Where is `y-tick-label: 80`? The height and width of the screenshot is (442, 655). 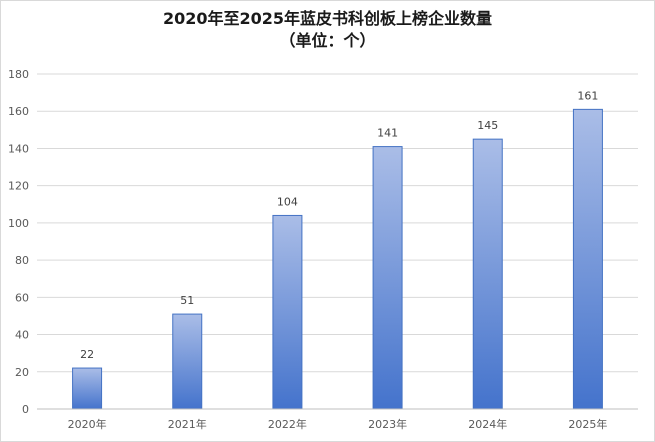 y-tick-label: 80 is located at coordinates (22, 260).